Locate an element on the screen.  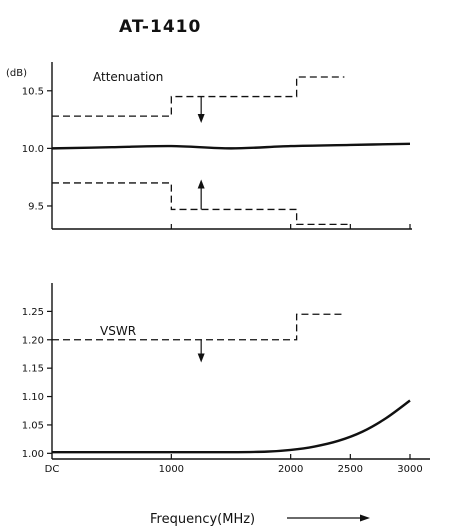
vswr-series-label: VSWR is located at coordinates (118, 331).